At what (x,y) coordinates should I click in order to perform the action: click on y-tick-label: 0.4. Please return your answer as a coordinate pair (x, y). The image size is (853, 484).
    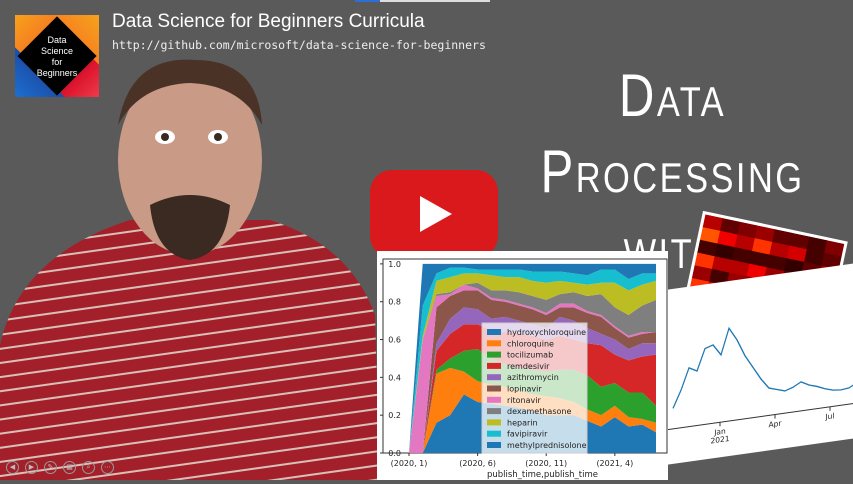
    Looking at the image, I should click on (394, 377).